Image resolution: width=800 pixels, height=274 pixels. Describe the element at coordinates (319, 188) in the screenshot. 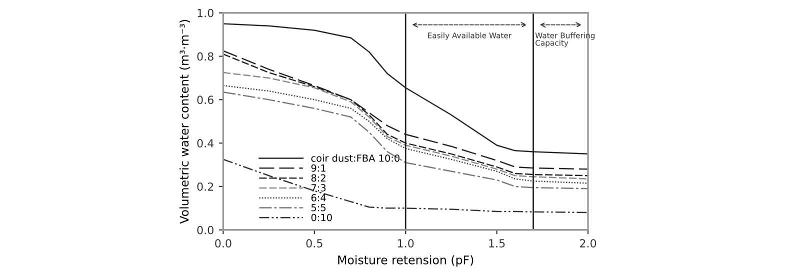

I see `legend-label: 7:3` at that location.